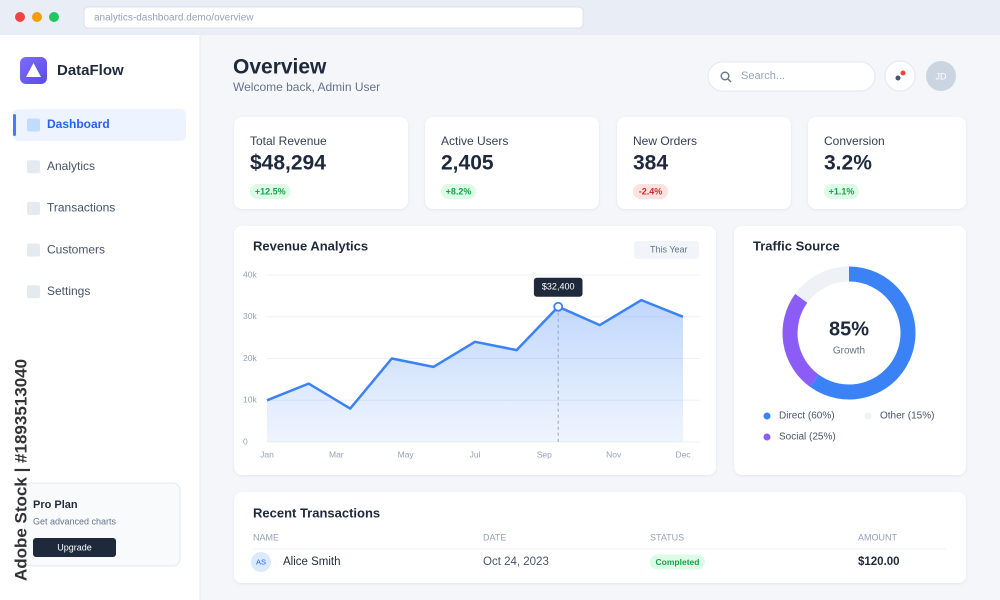 This screenshot has width=1000, height=600. I want to click on customer-avatar, so click(261, 562).